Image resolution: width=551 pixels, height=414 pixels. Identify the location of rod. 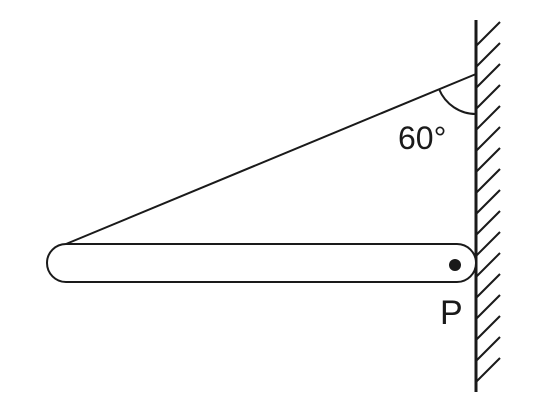
(261, 263).